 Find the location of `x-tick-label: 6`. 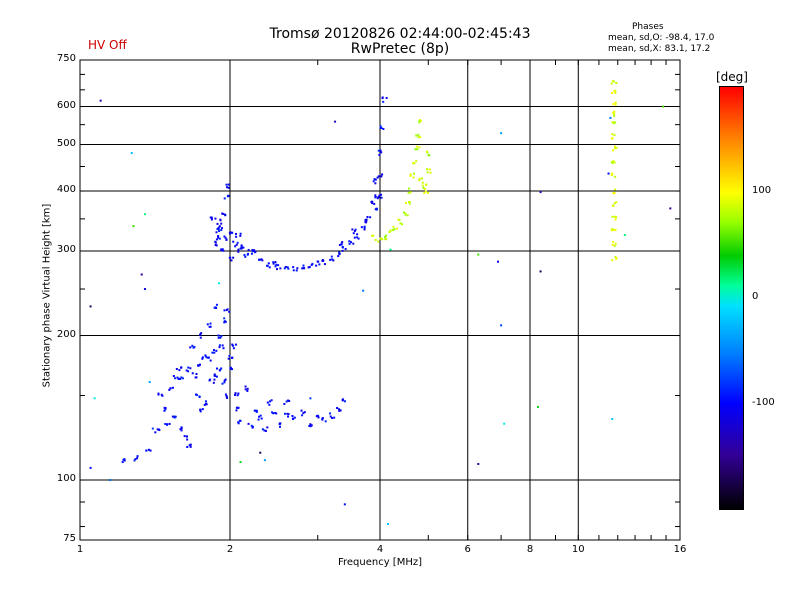

x-tick-label: 6 is located at coordinates (467, 549).